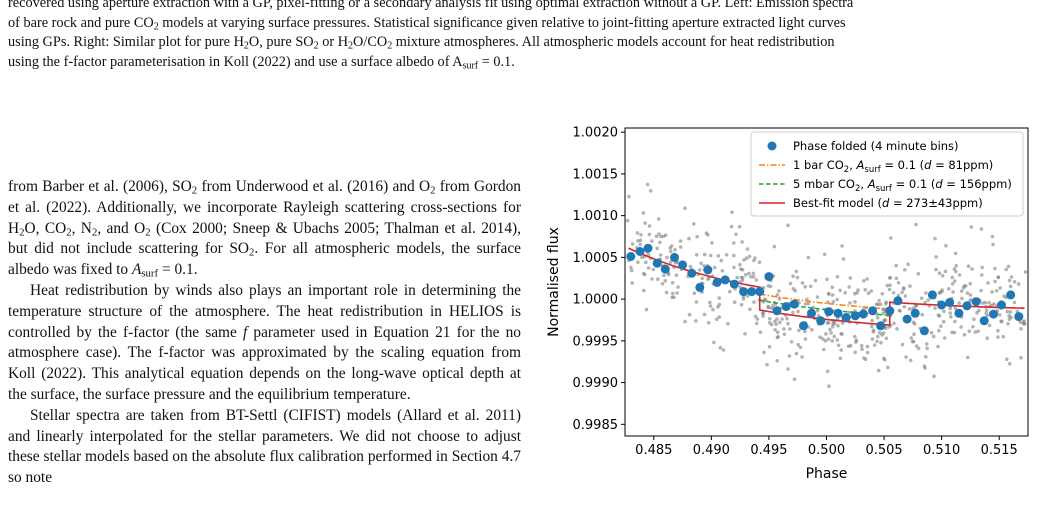 The image size is (1057, 511). Describe the element at coordinates (596, 383) in the screenshot. I see `y-tick-label: 0.9990` at that location.